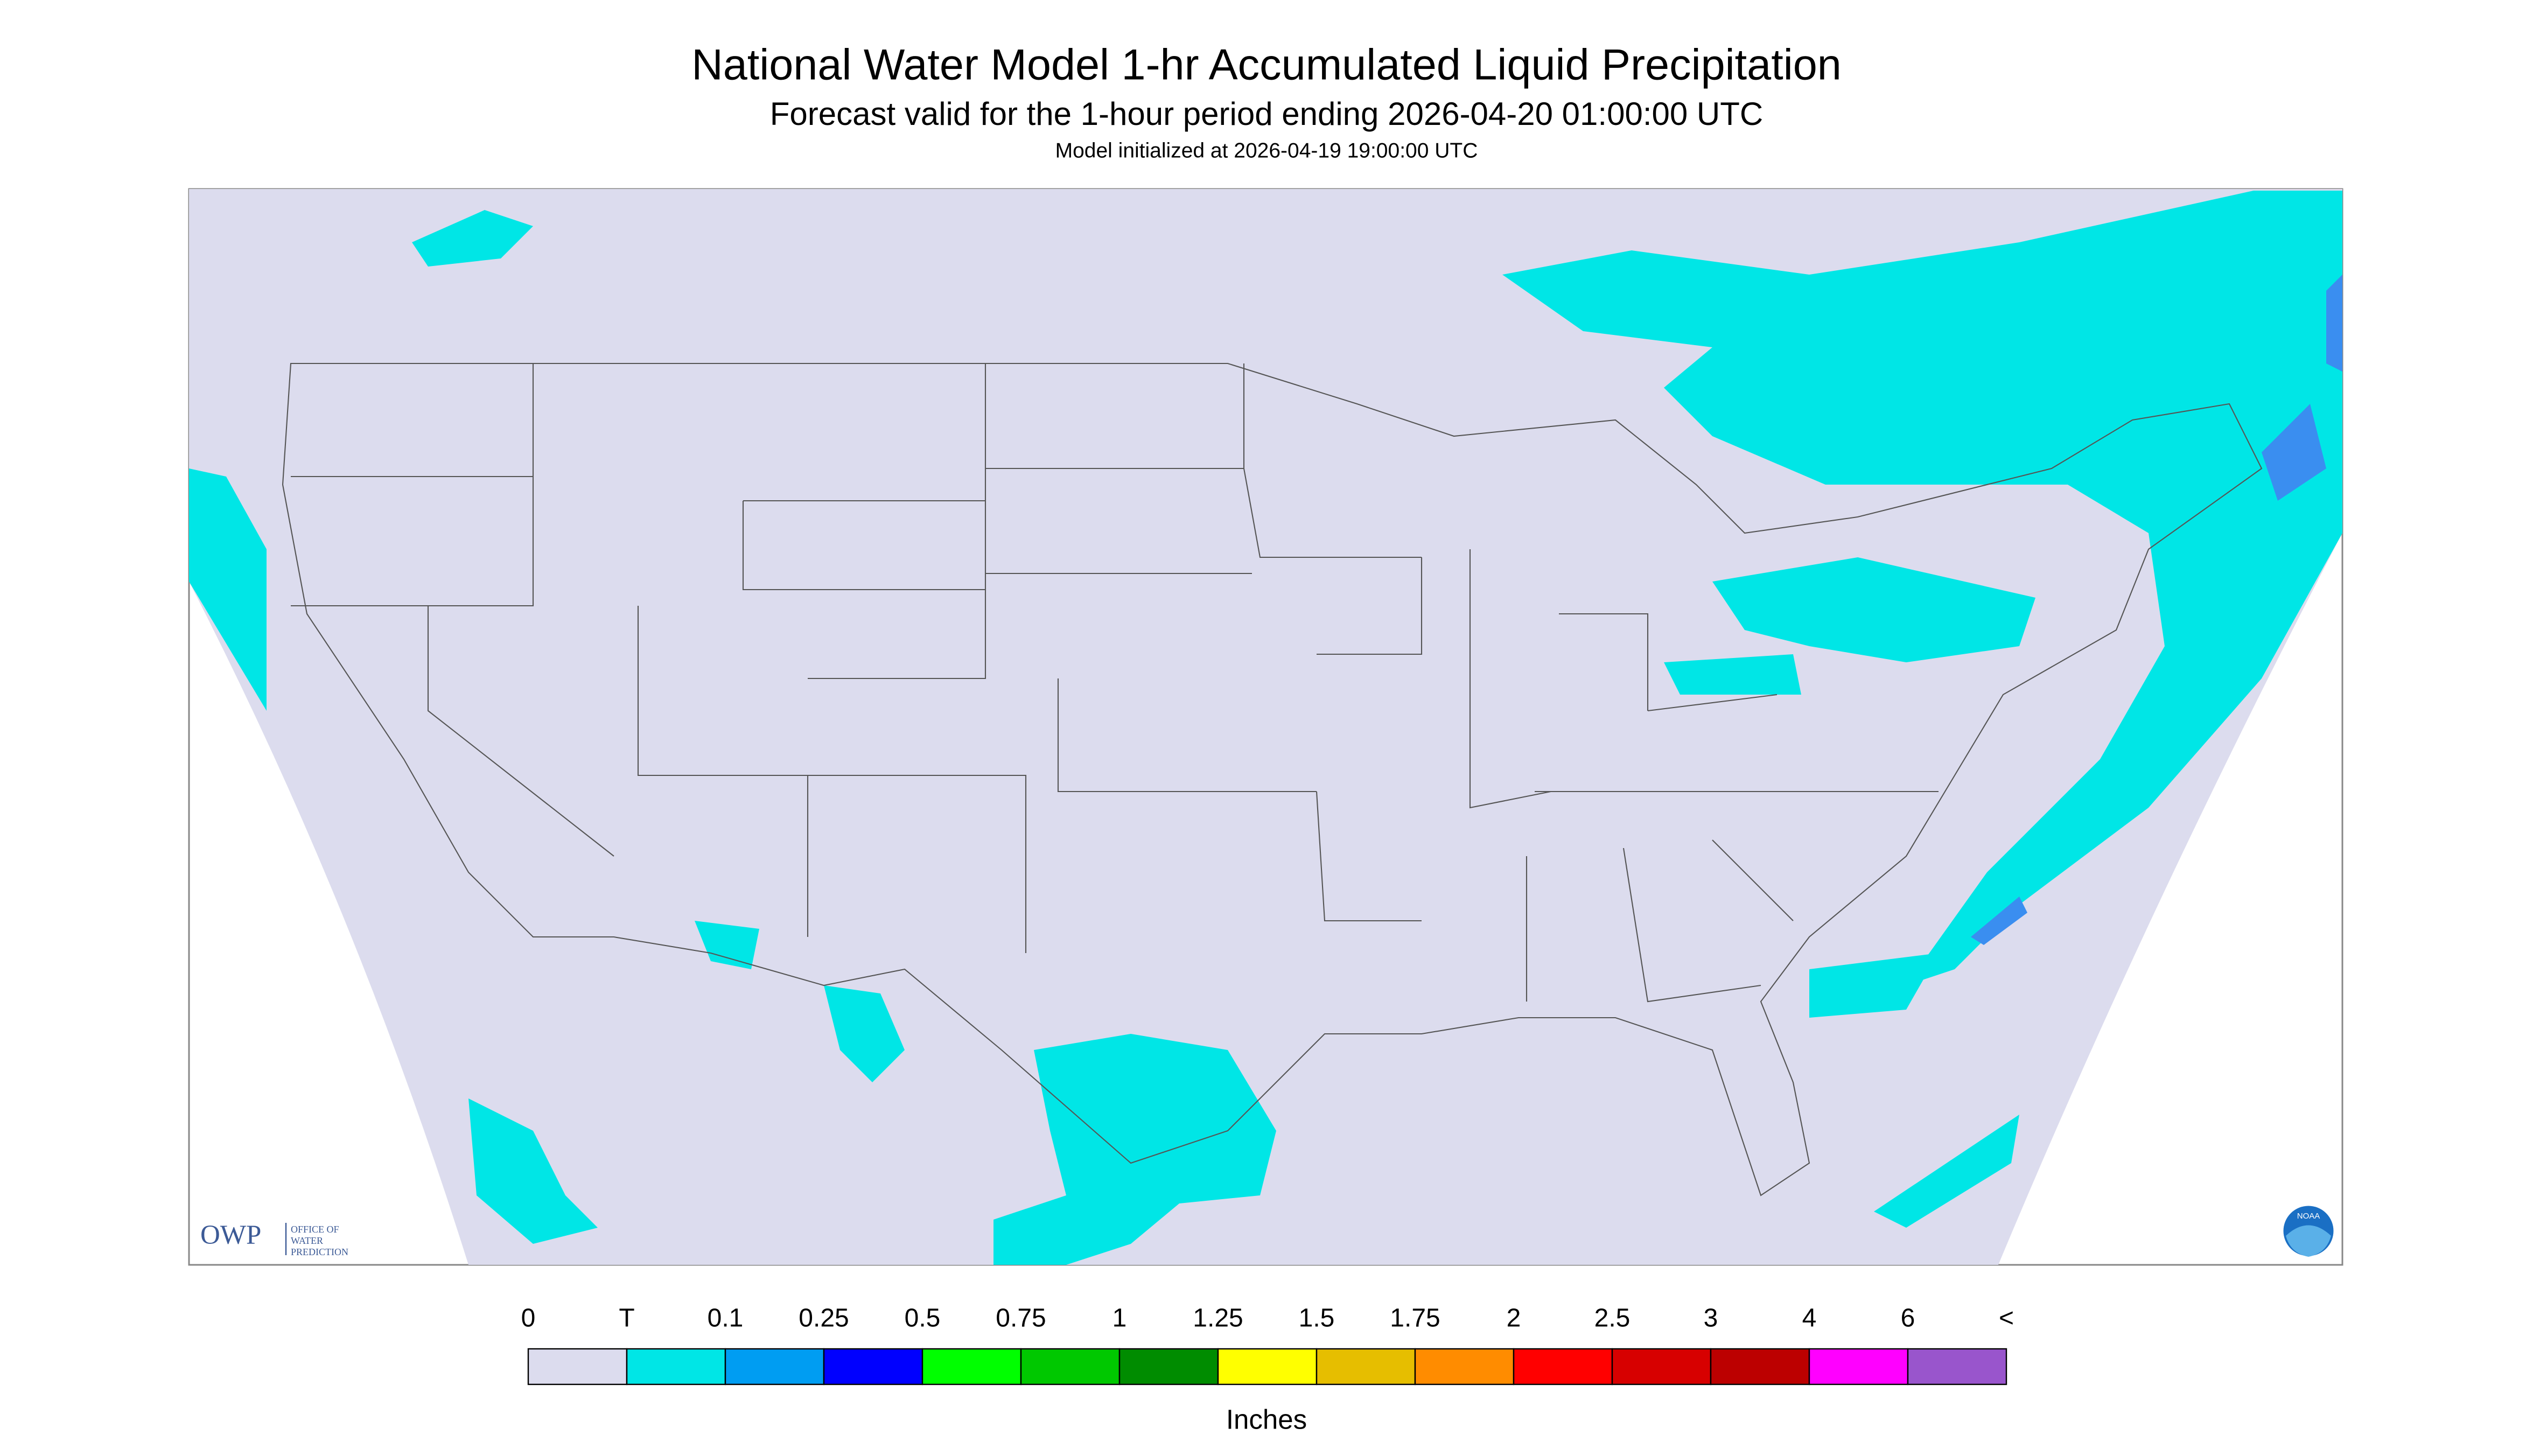 The width and height of the screenshot is (2533, 1456). I want to click on precip-caribbean, so click(1947, 1171).